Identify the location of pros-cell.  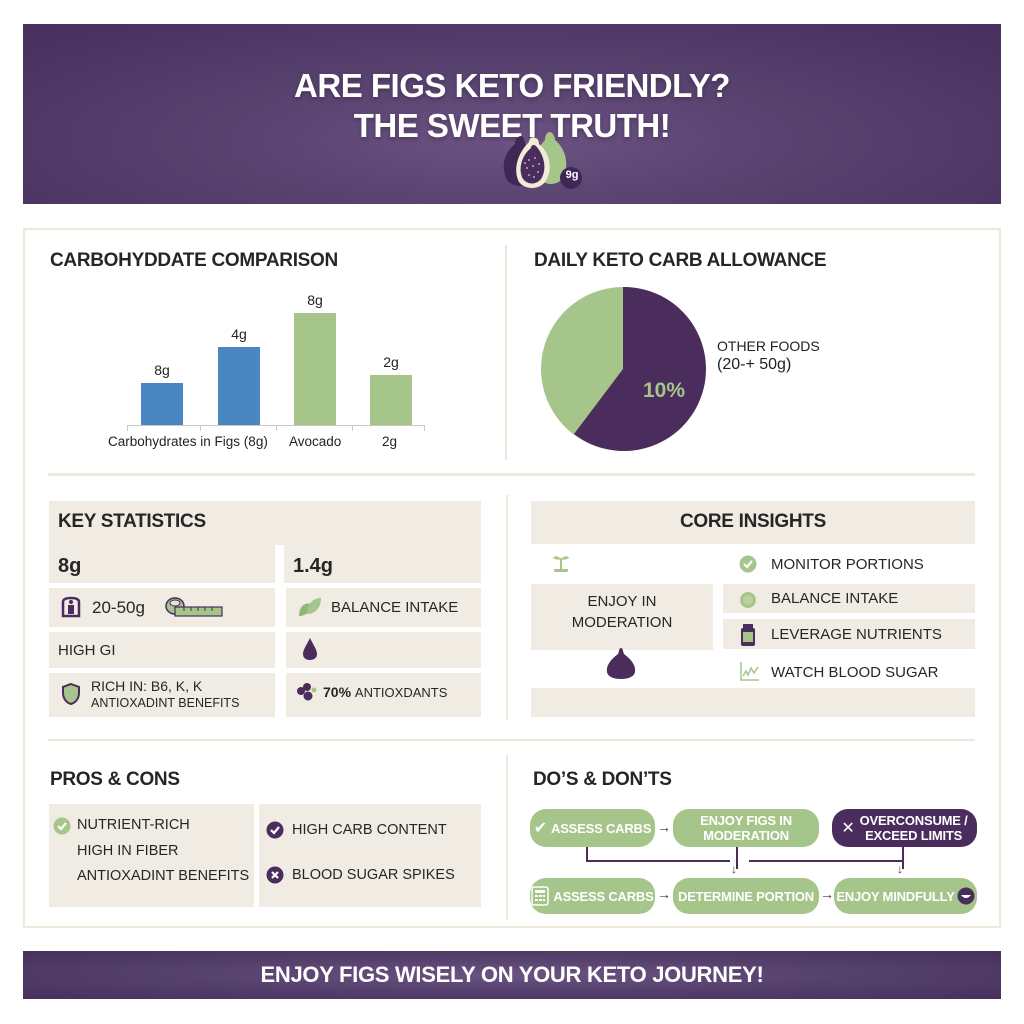
(151, 855).